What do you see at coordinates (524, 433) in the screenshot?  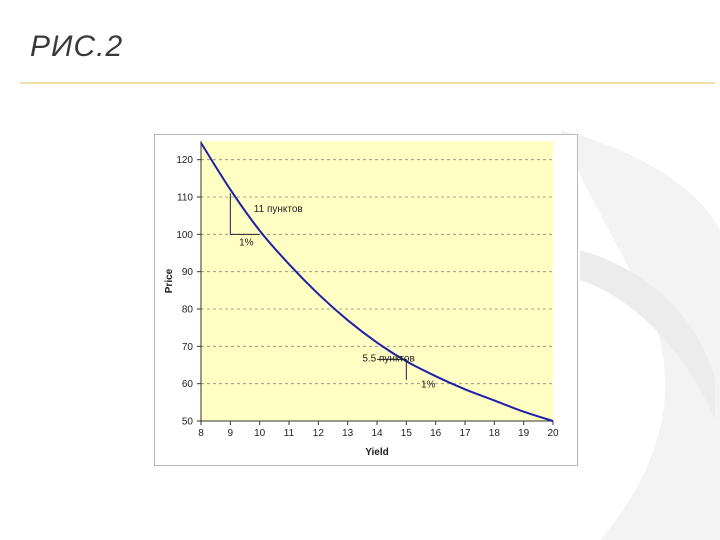 I see `x-tick-label: 19` at bounding box center [524, 433].